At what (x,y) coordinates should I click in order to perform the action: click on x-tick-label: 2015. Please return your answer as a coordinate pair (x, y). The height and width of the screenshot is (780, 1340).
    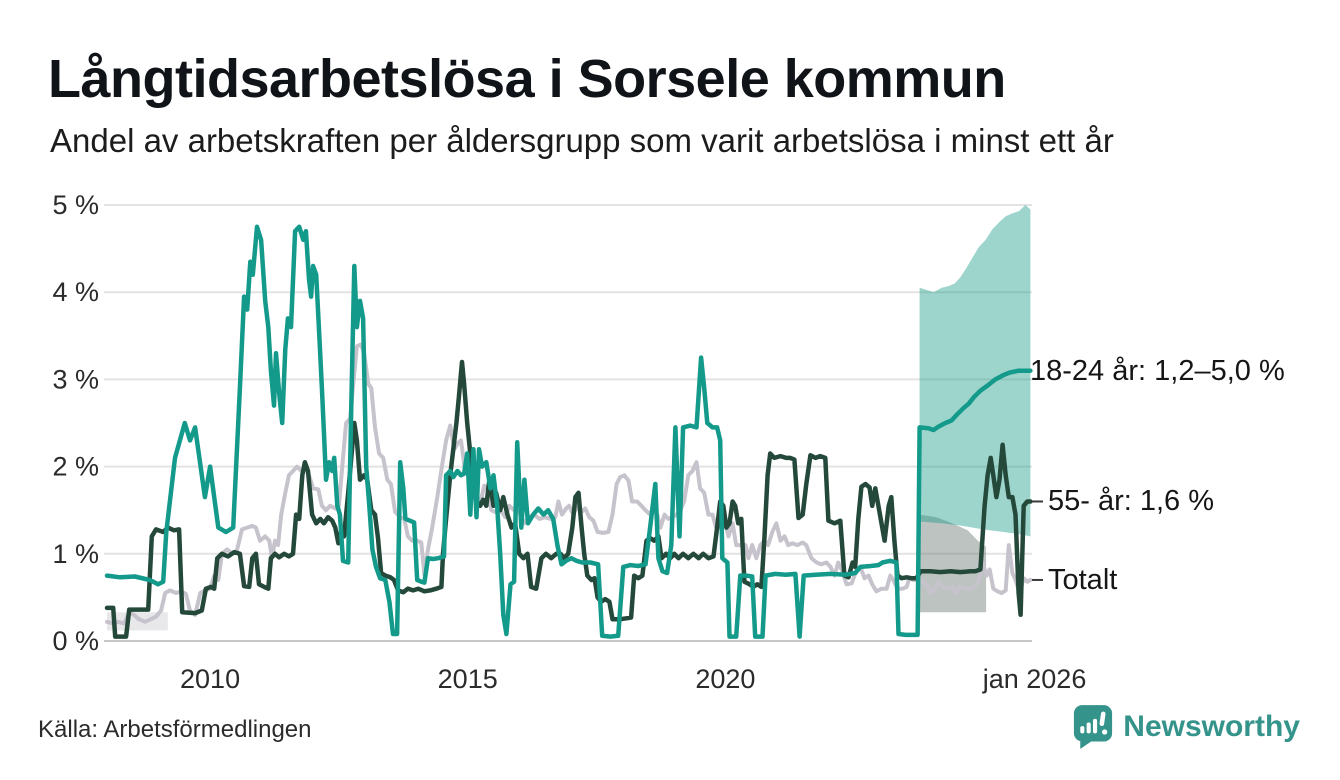
    Looking at the image, I should click on (468, 679).